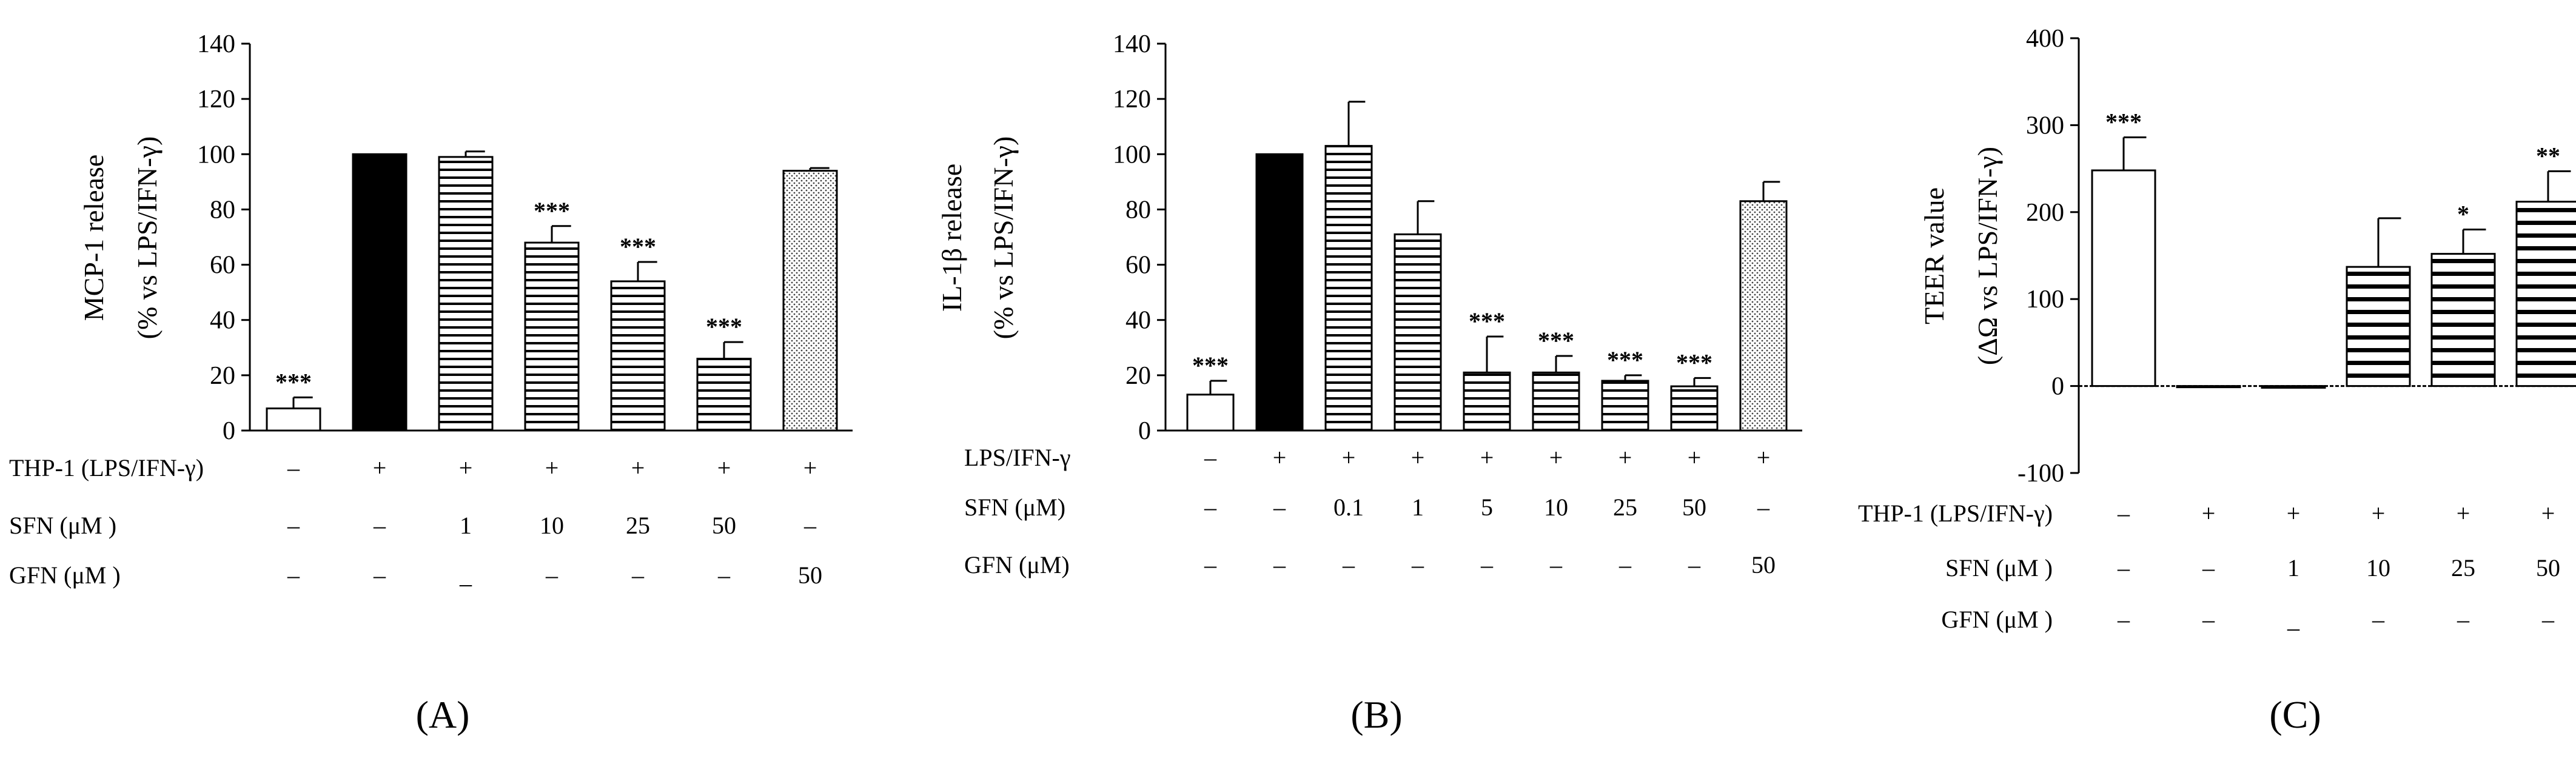 This screenshot has width=2576, height=761. Describe the element at coordinates (1017, 457) in the screenshot. I see `treatment-row-label: LPS/IFN-γ` at that location.